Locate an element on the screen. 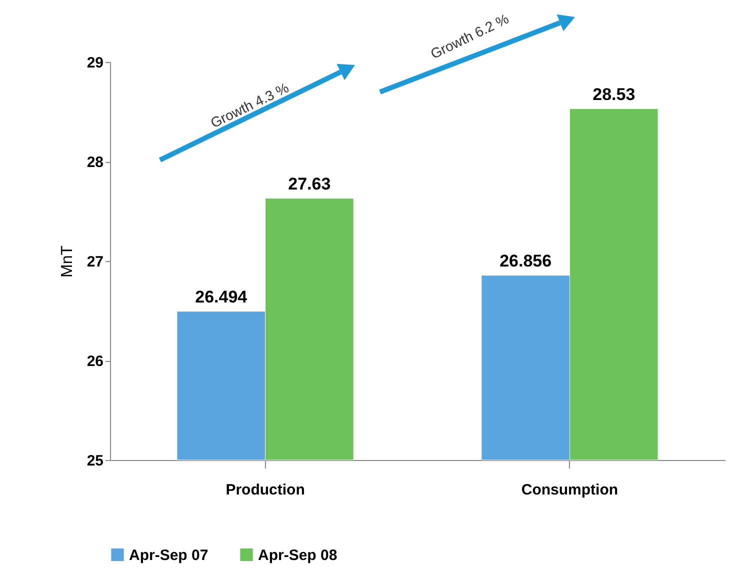 This screenshot has width=739, height=583. x-tick-label: Production is located at coordinates (265, 490).